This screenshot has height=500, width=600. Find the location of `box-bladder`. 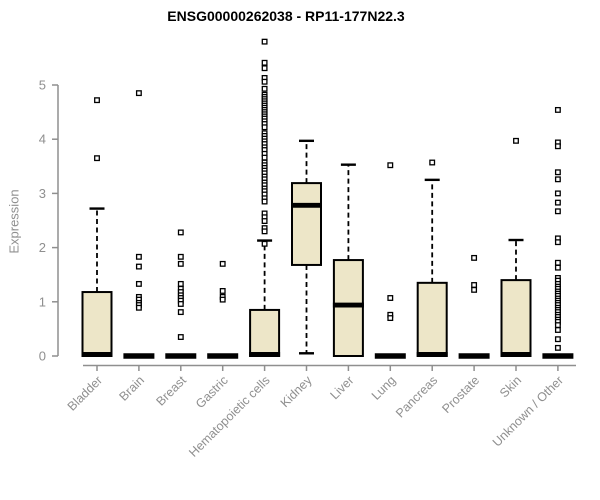

box-bladder is located at coordinates (97, 324).